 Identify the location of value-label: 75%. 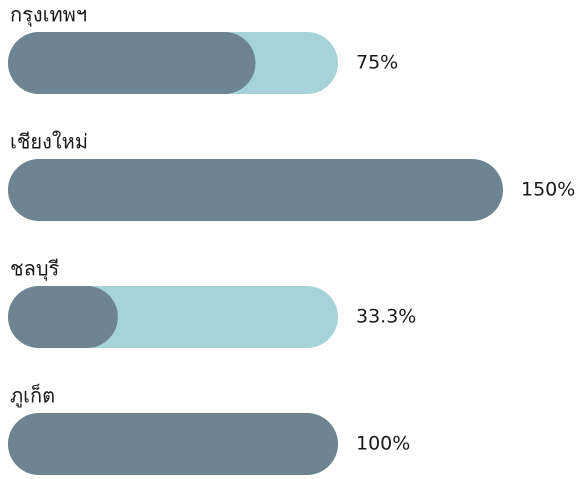
(377, 63).